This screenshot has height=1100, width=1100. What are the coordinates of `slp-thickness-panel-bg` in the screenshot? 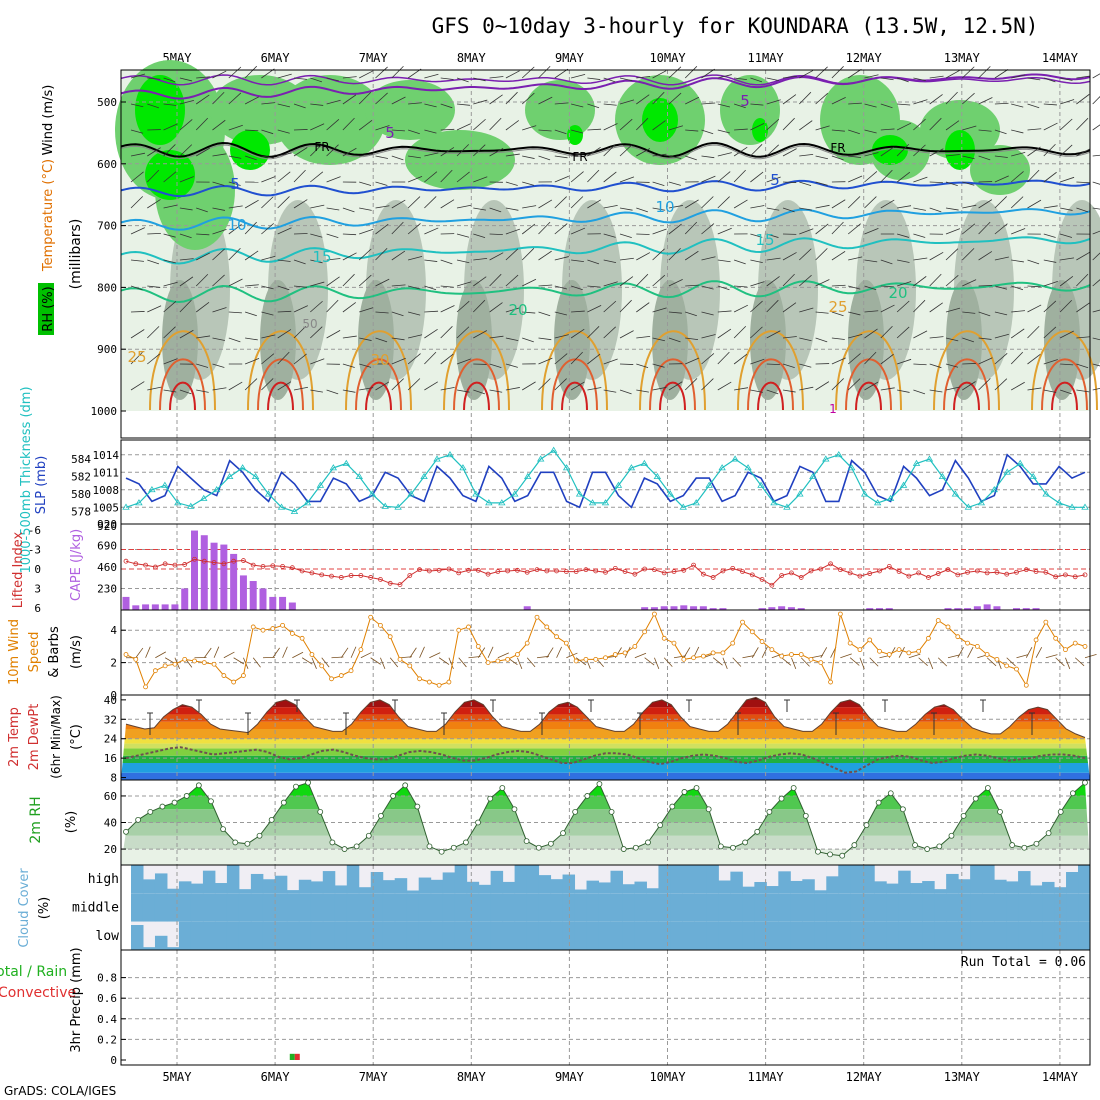 It's located at (605, 482).